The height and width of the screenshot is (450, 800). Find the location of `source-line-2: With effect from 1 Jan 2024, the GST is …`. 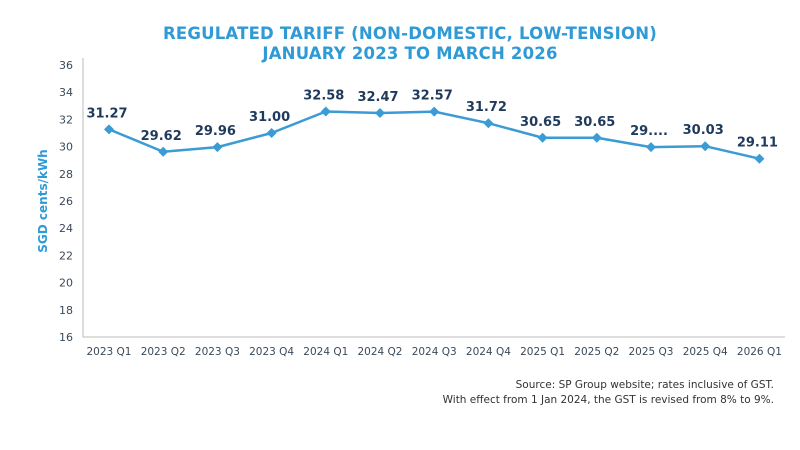

source-line-2: With effect from 1 Jan 2024, the GST is … is located at coordinates (608, 400).